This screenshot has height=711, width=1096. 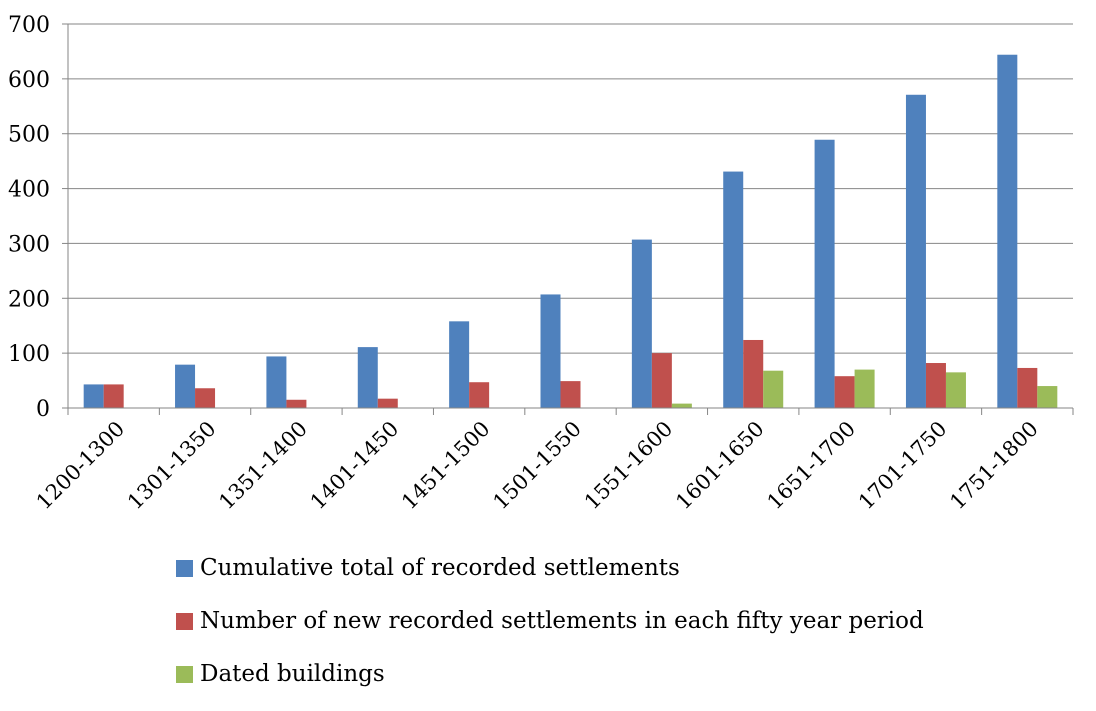 I want to click on legend-label: Cumulative total of recorded settlements, so click(x=440, y=568).